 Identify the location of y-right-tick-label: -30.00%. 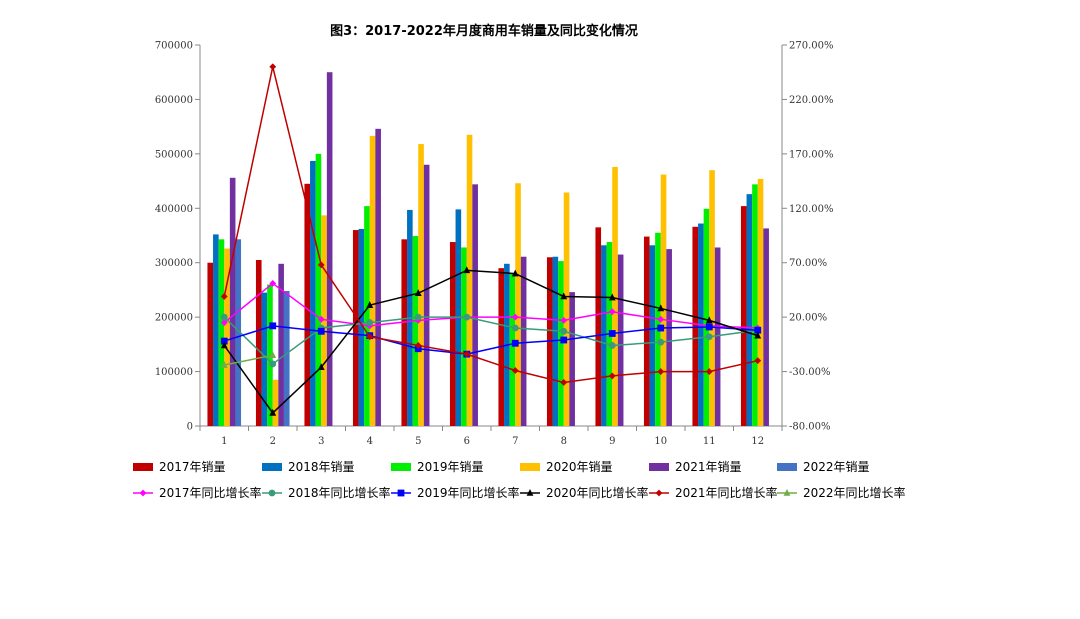
(810, 372).